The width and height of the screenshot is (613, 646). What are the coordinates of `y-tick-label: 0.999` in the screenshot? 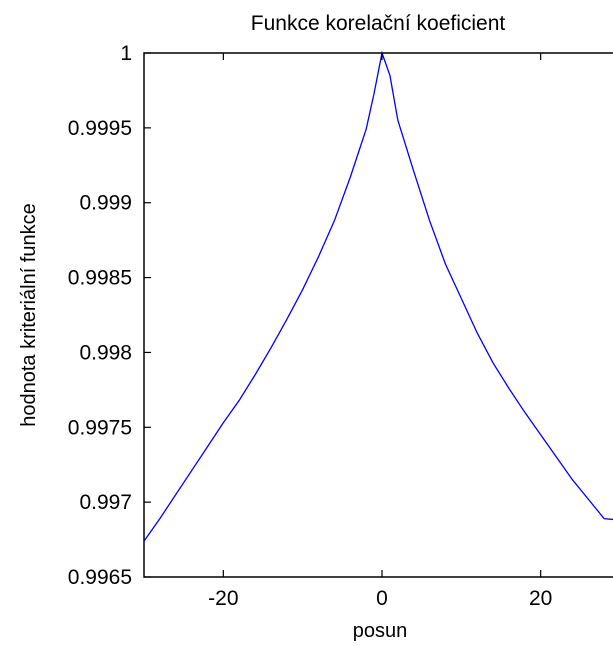 It's located at (105, 203).